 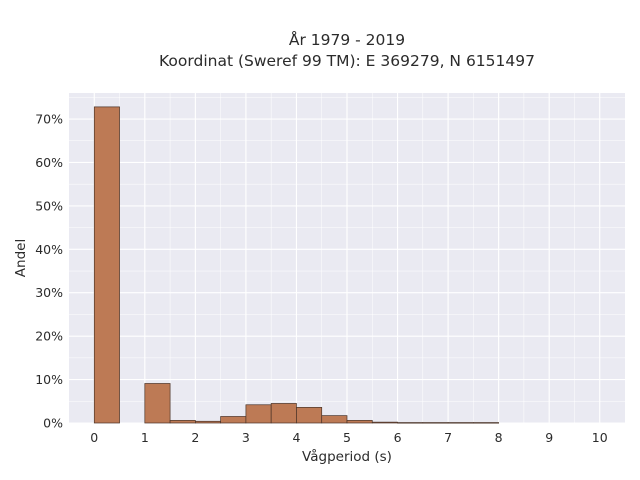 I want to click on y-tick-label: 60%, so click(x=49, y=162).